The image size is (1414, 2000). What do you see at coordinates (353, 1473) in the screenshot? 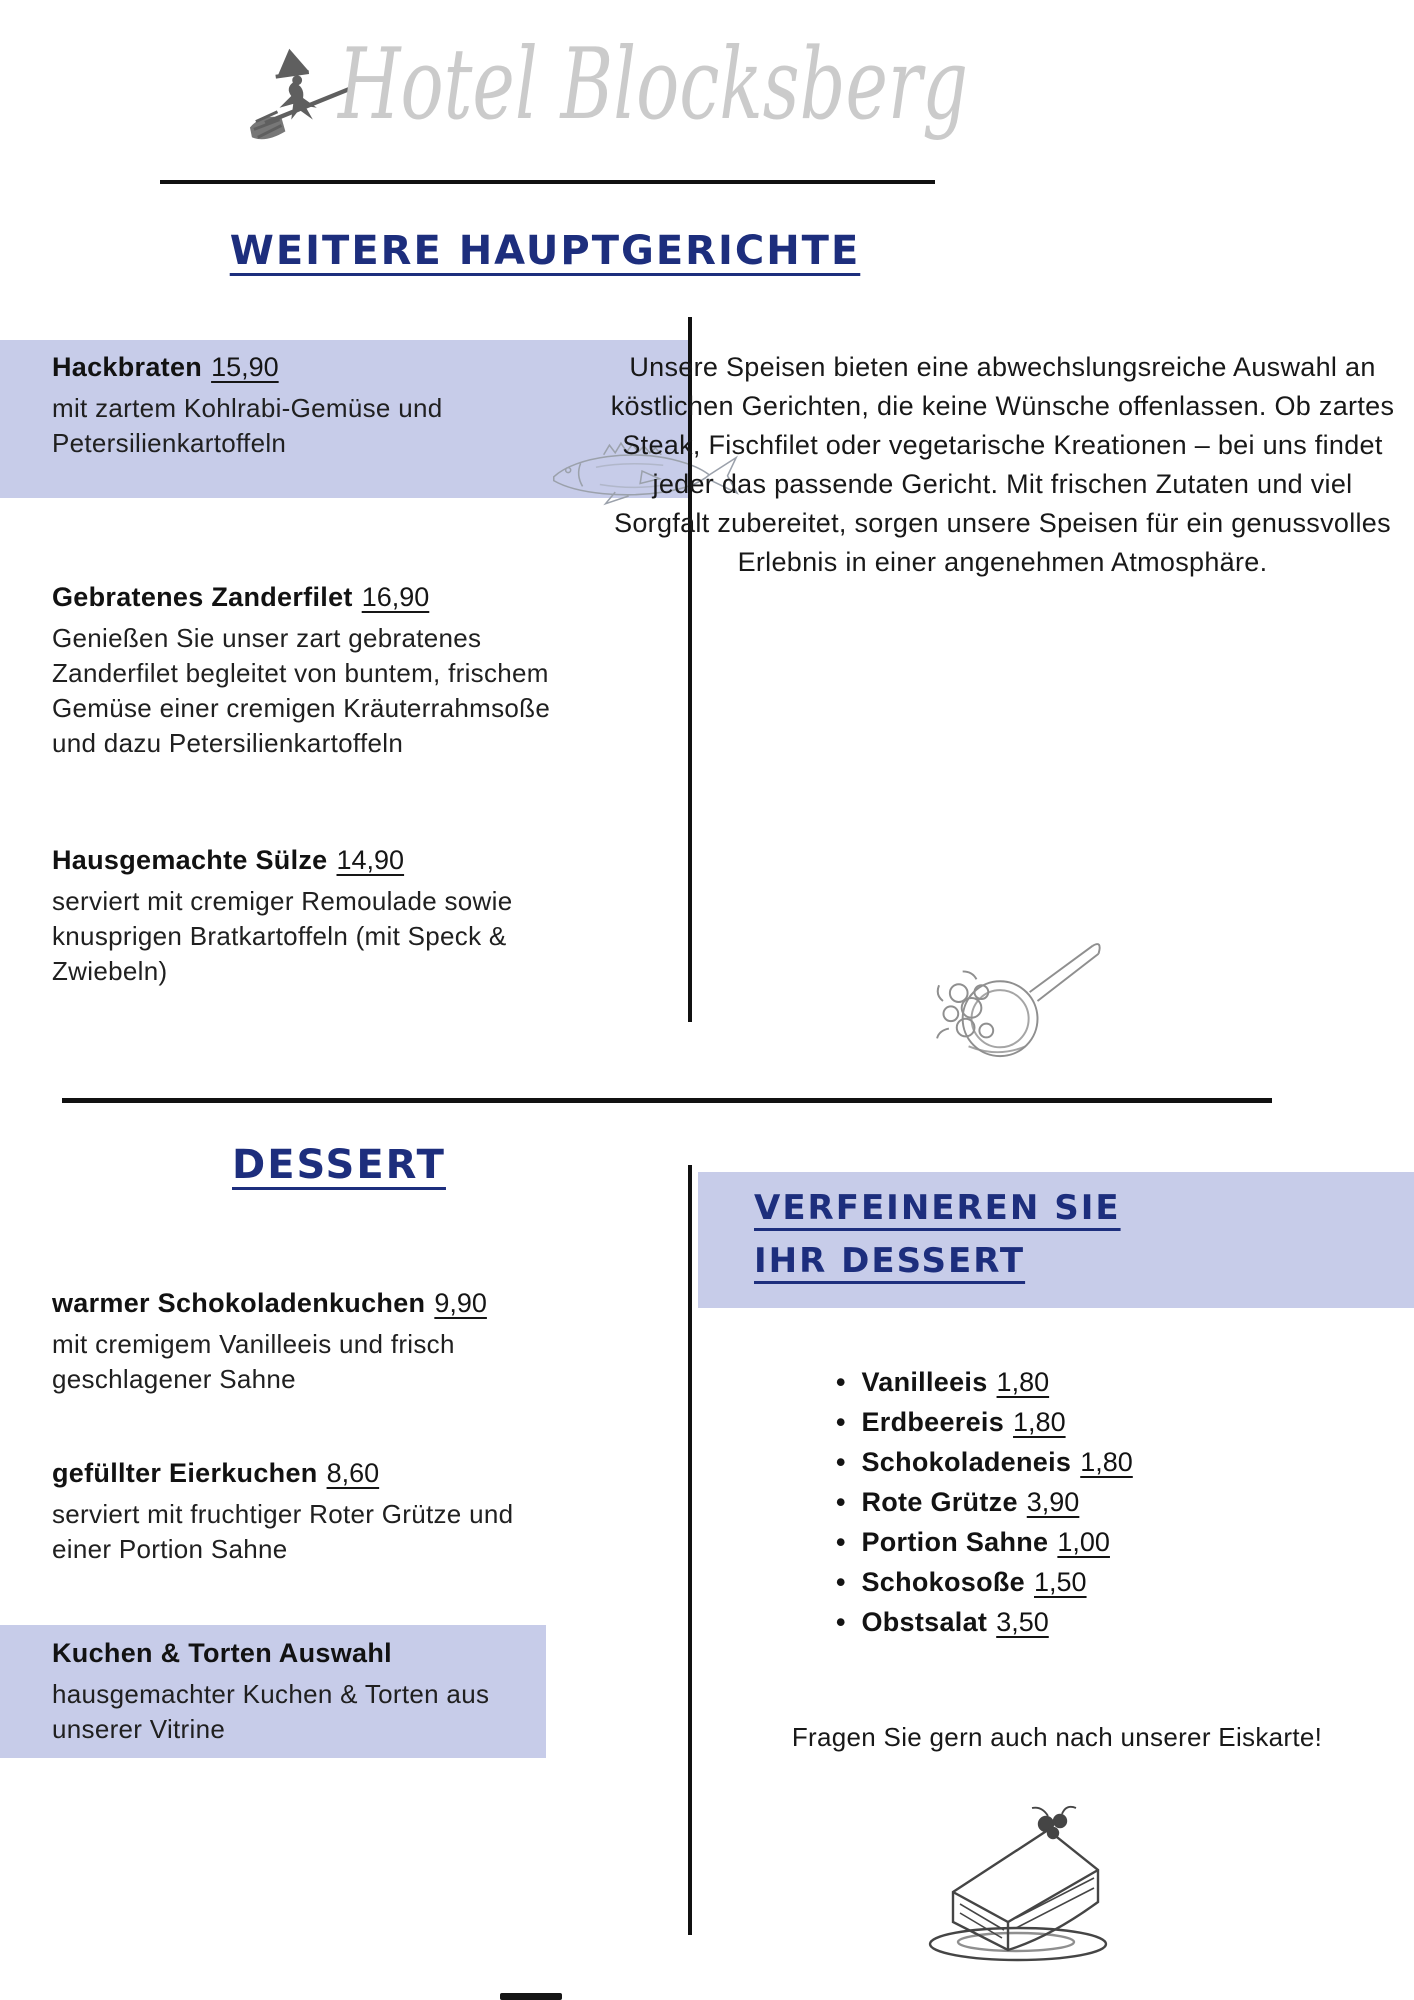
I see `item-price: 8,60` at bounding box center [353, 1473].